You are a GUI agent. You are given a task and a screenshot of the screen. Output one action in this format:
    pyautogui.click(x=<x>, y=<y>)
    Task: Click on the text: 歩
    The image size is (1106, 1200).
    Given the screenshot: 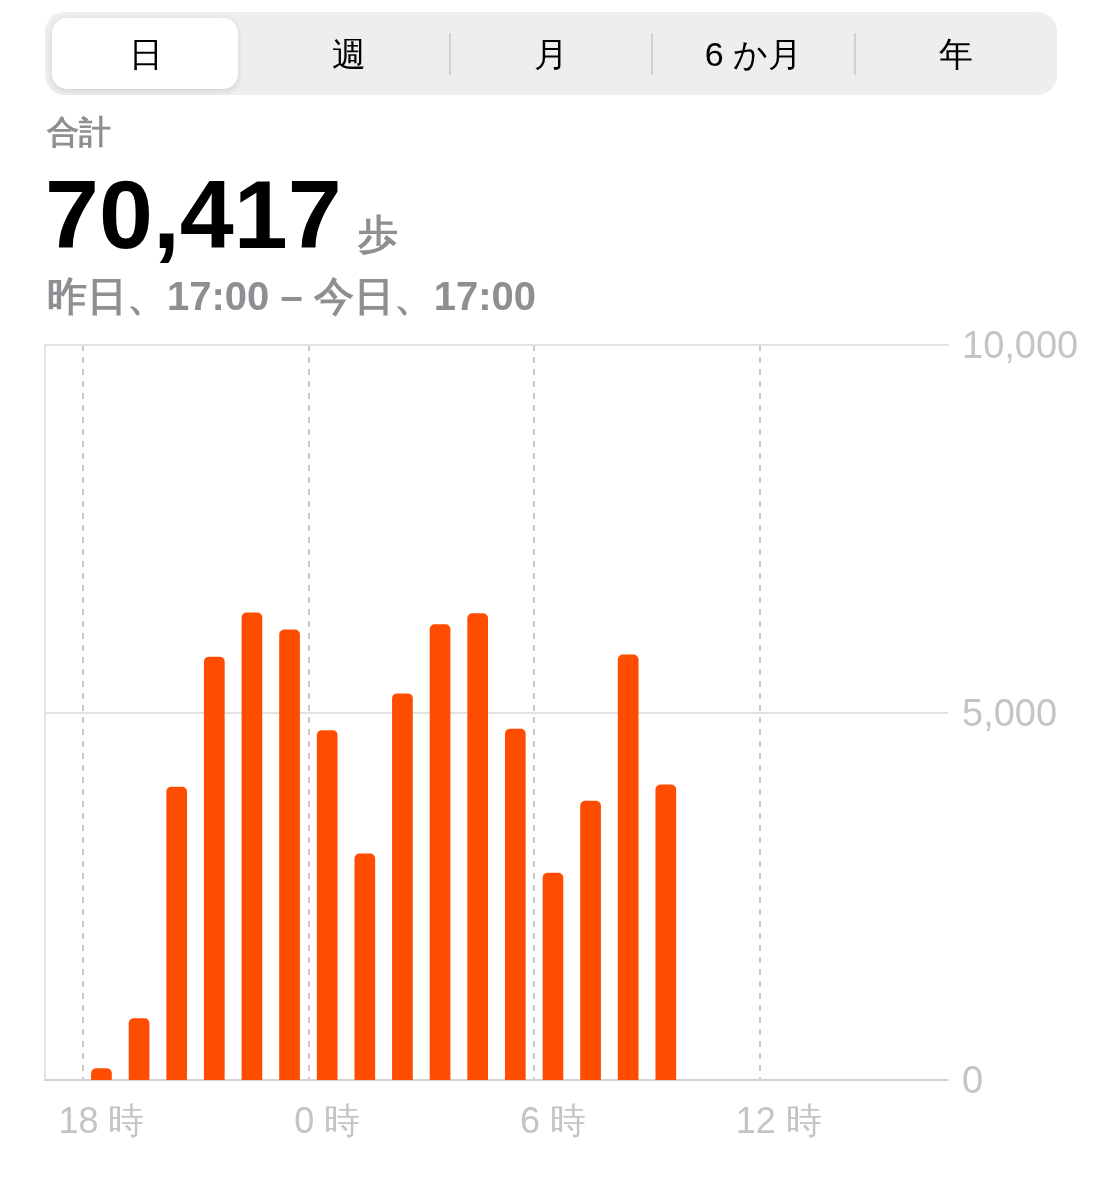 What is the action you would take?
    pyautogui.click(x=377, y=234)
    